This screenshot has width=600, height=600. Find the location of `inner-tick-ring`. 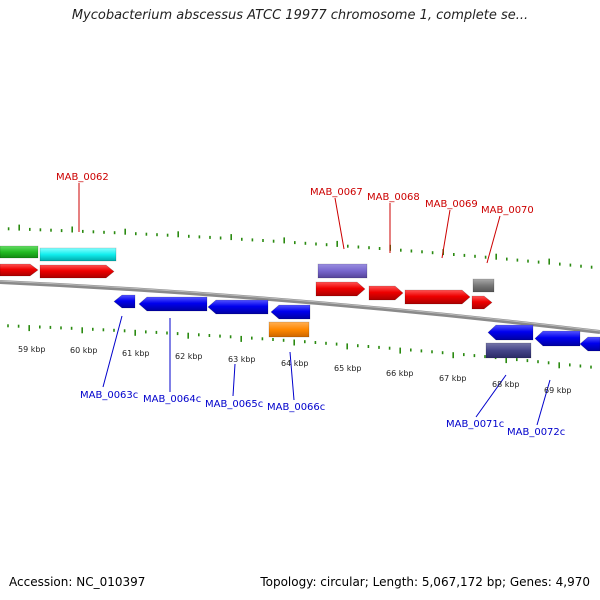

inner-tick-ring is located at coordinates (299, 346).